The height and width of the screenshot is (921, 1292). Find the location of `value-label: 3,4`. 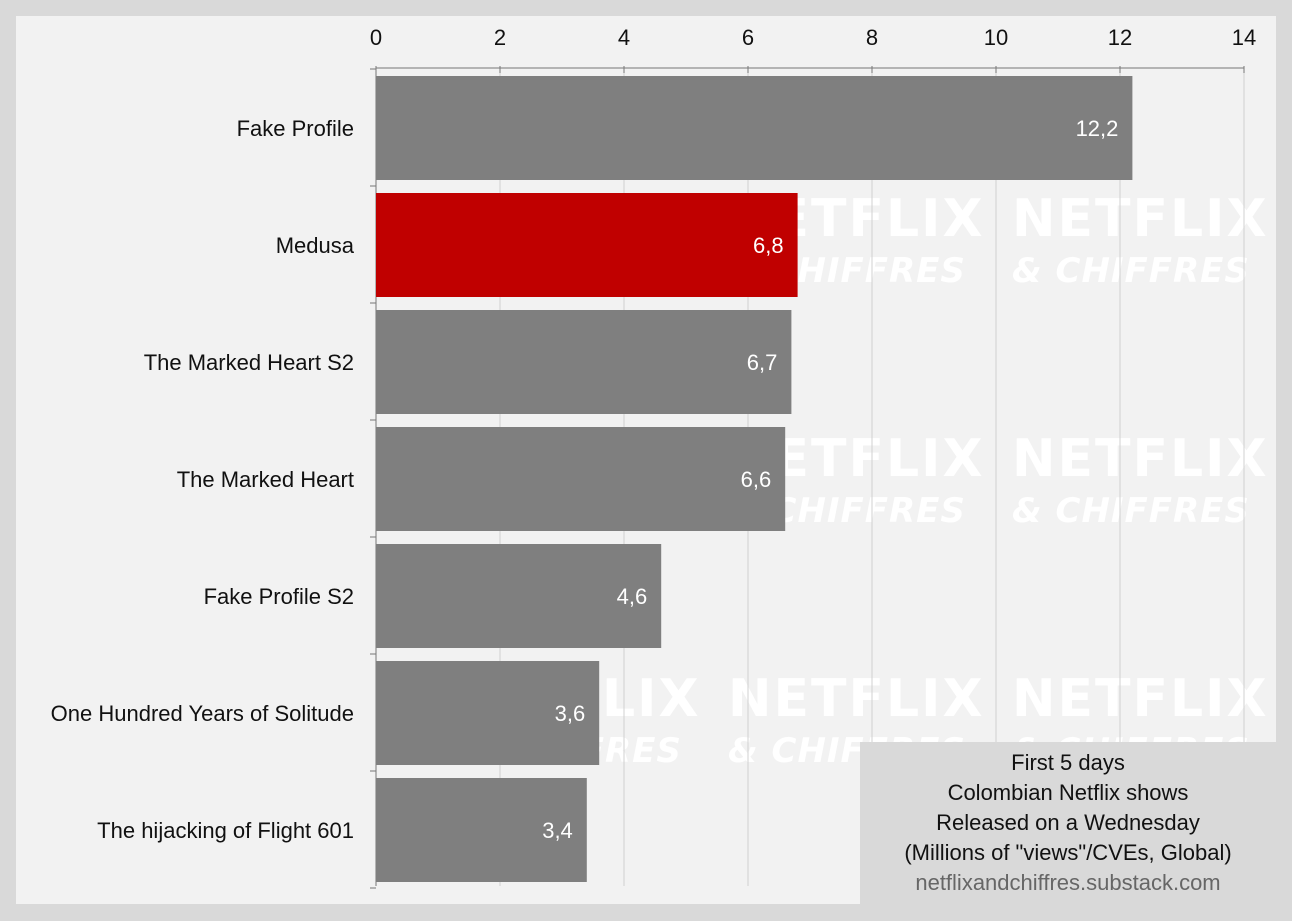

value-label: 3,4 is located at coordinates (557, 830).